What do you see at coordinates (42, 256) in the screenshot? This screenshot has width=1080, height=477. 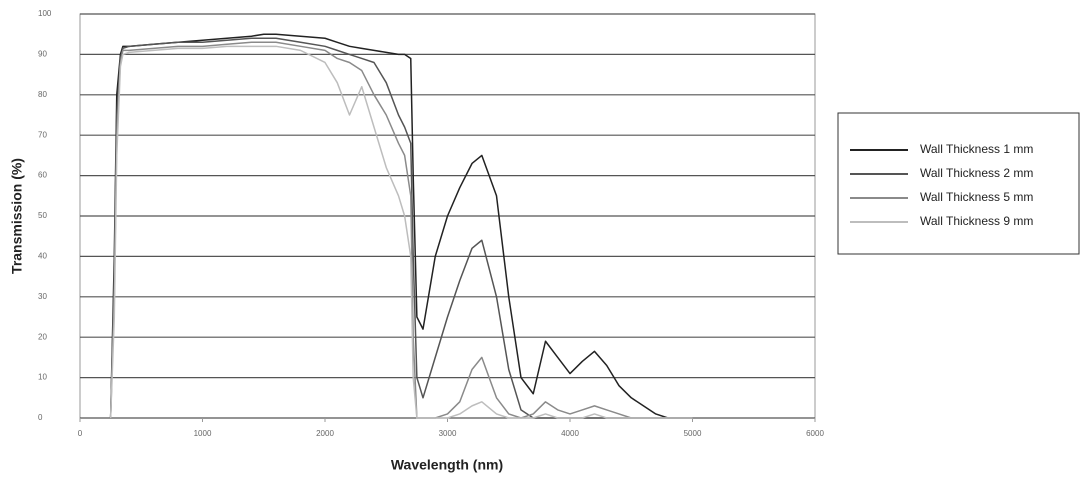 I see `y-tick-label: 40` at bounding box center [42, 256].